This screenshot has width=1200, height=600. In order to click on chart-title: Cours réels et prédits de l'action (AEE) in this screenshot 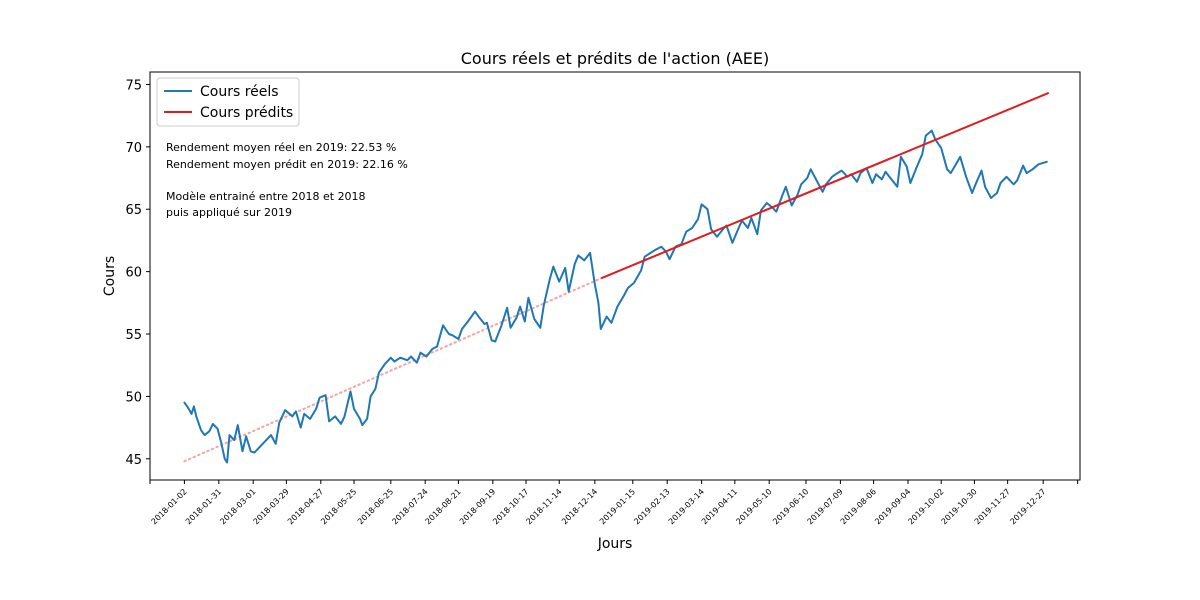, I will do `click(615, 58)`.